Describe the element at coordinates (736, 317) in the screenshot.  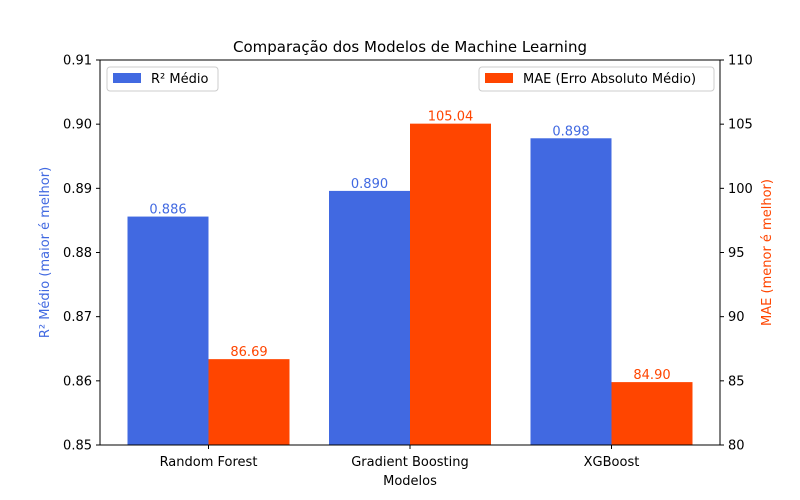
I see `y-tick-label-right: 90` at that location.